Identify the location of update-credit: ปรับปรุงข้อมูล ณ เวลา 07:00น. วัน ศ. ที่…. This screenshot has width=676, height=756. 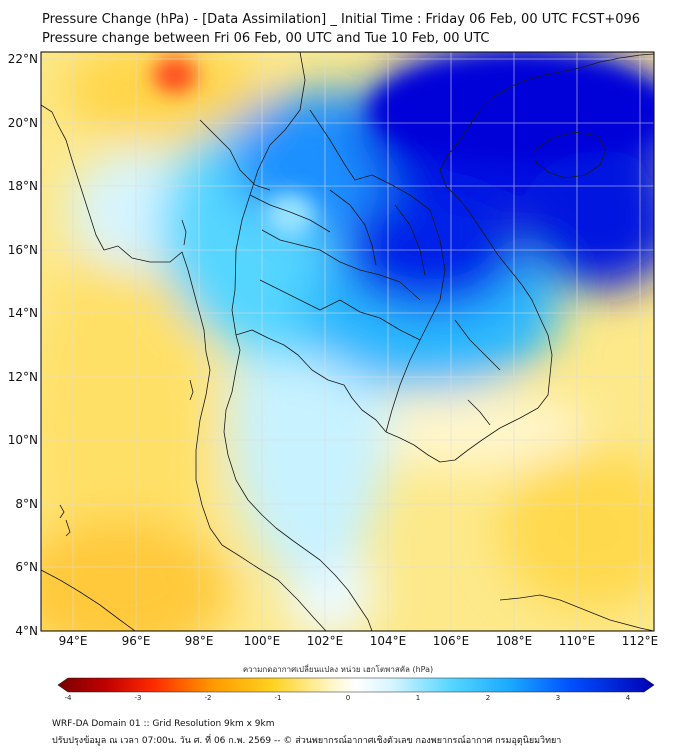
(307, 741).